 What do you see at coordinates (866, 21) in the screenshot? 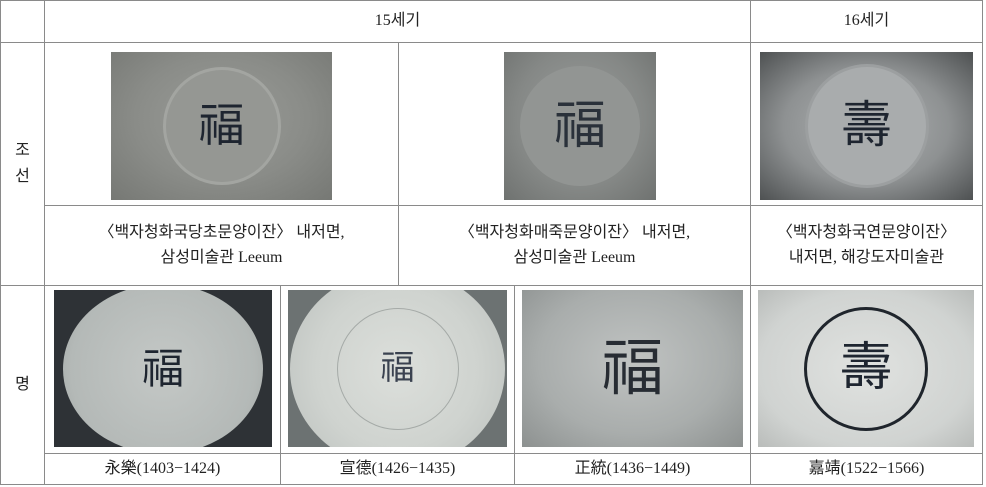
I see `header-cell: 16세기` at bounding box center [866, 21].